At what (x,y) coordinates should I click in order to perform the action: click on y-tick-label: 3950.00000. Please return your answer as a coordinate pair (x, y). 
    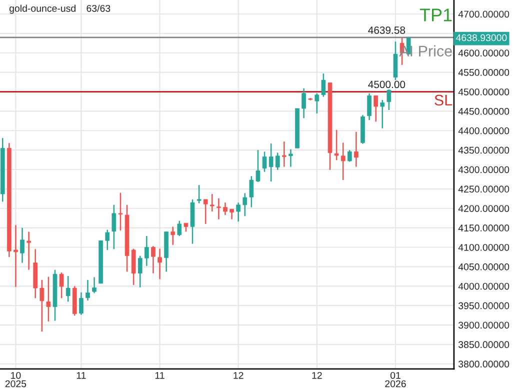
    Looking at the image, I should click on (484, 306).